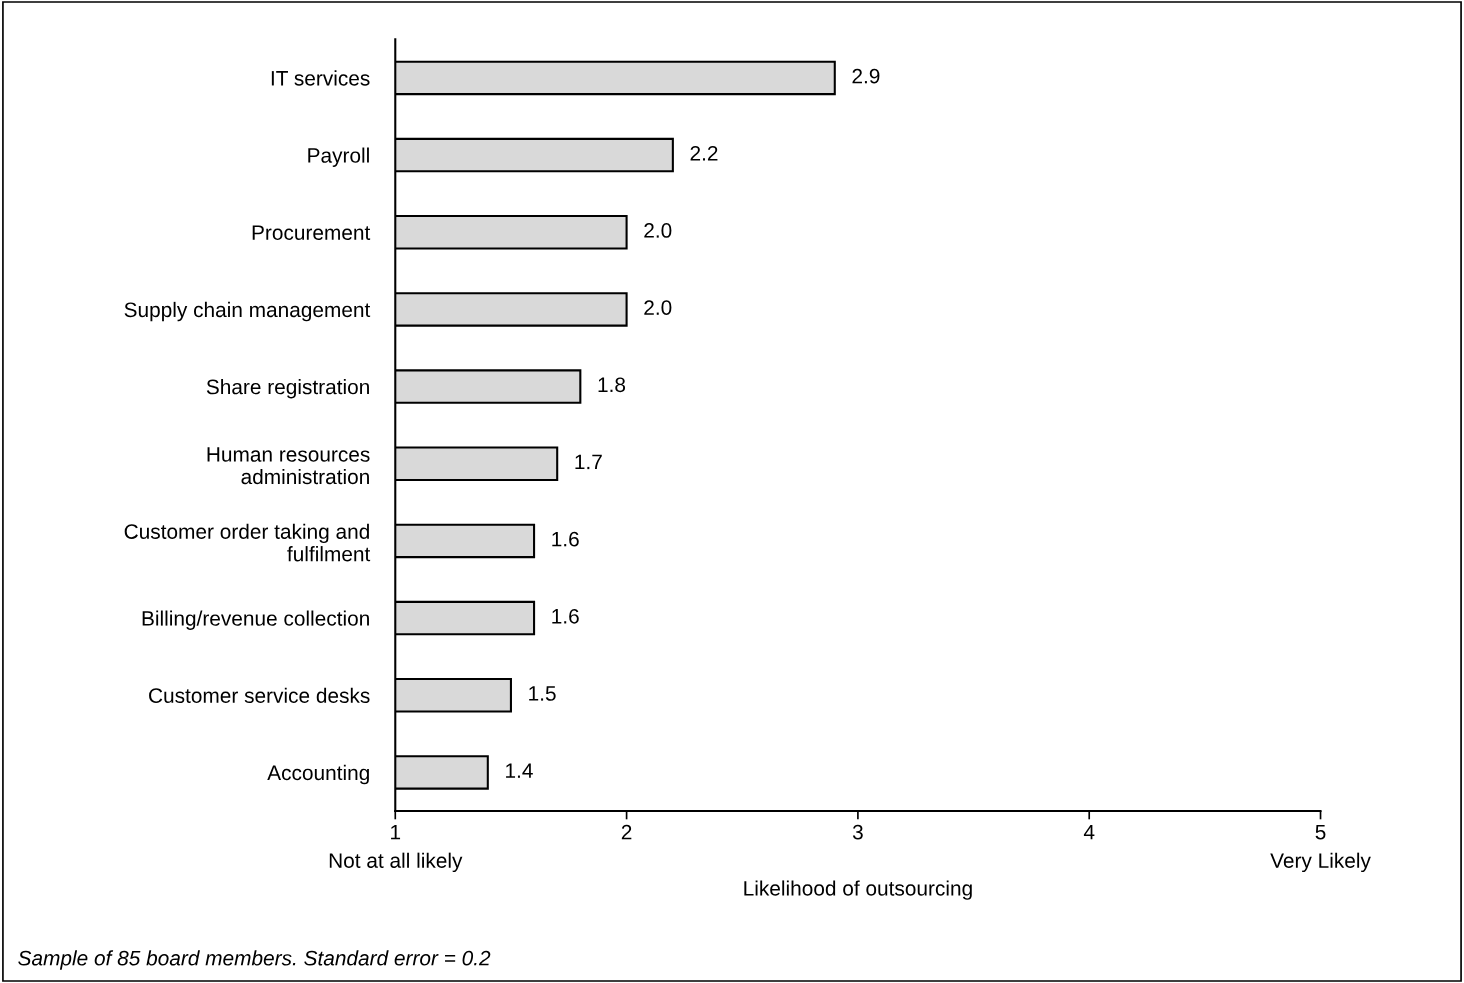  What do you see at coordinates (311, 232) in the screenshot?
I see `y-tick-label: Procurement` at bounding box center [311, 232].